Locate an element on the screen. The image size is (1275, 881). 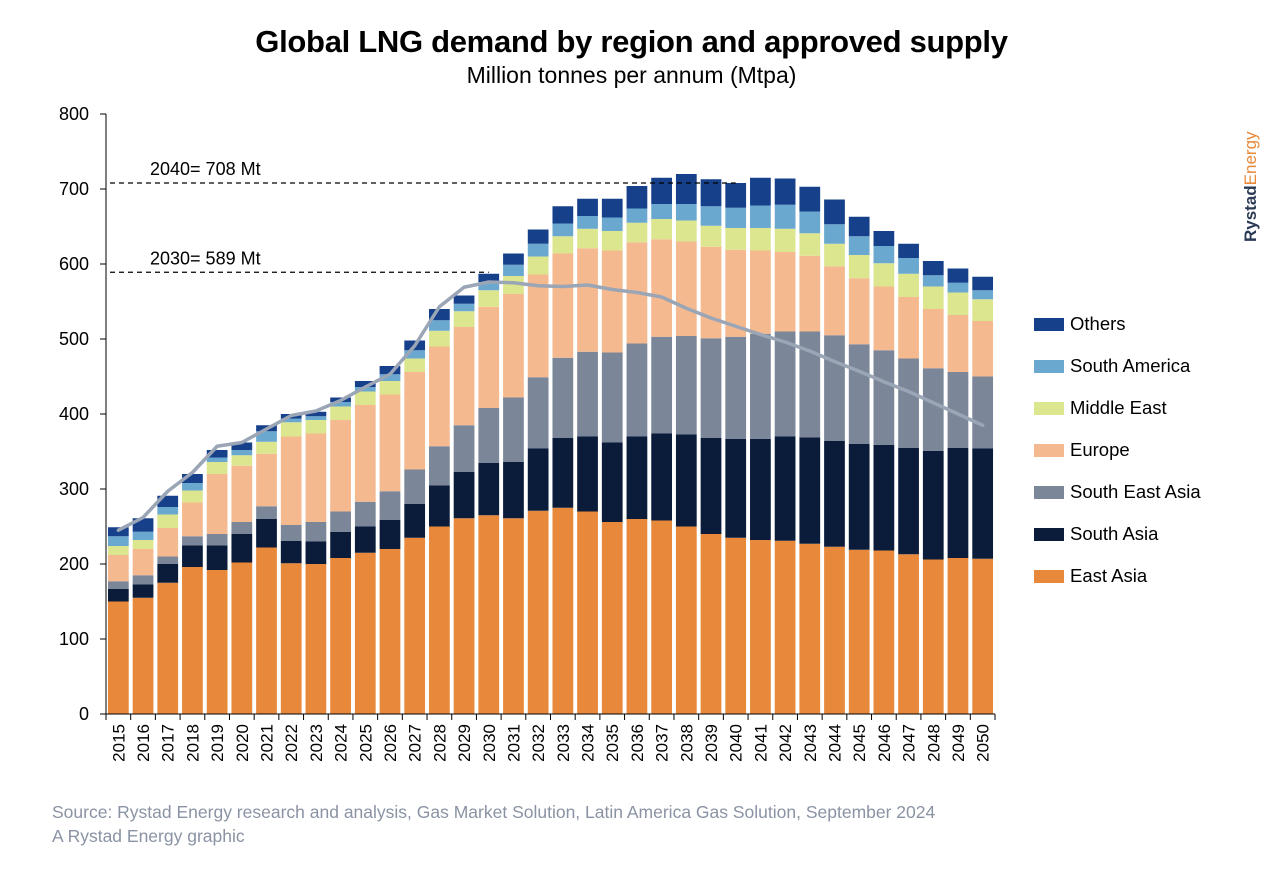
x-tick-label: 2036 is located at coordinates (637, 743).